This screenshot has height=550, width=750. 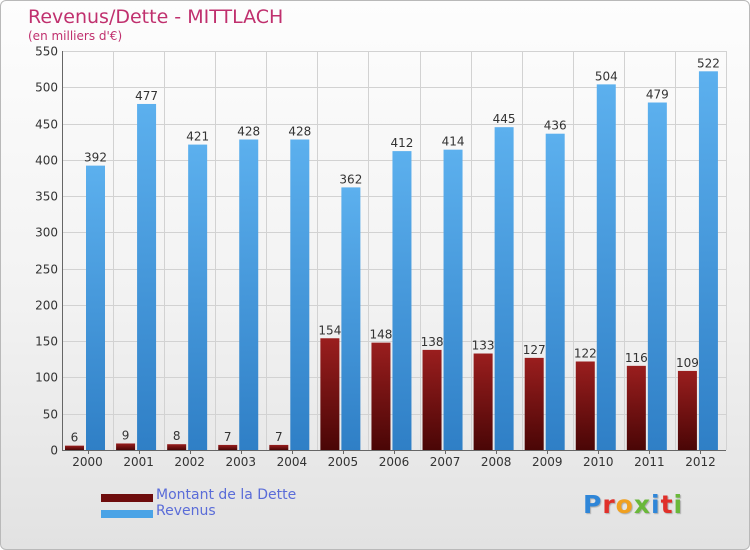 I want to click on legend-swatch-revenus, so click(x=127, y=514).